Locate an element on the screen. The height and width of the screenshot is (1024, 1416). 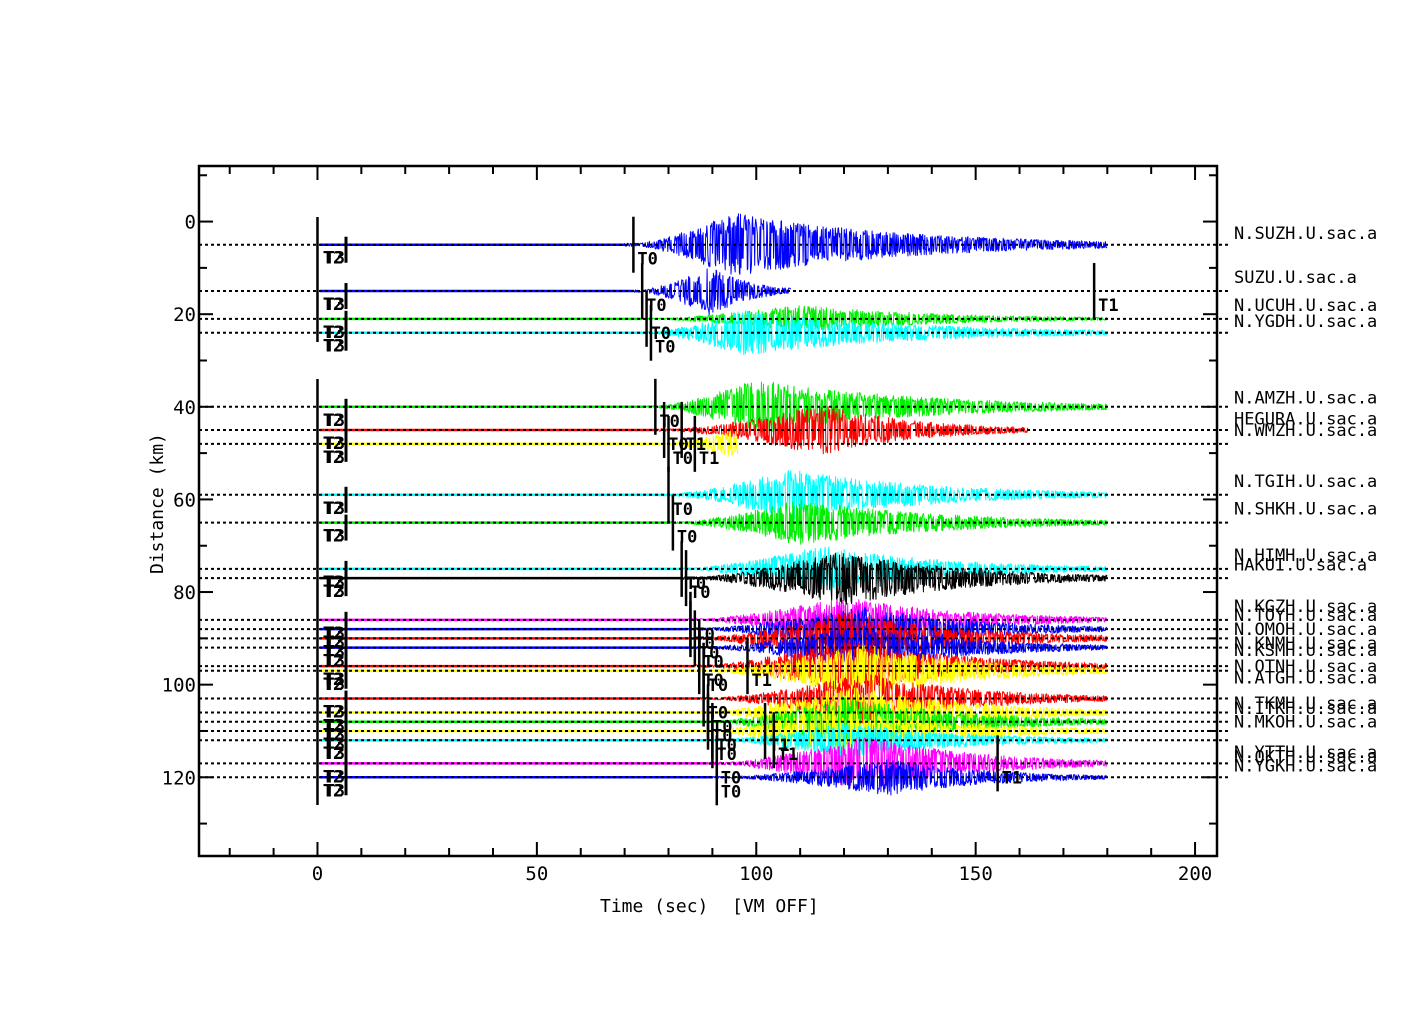
station-label: N.KSMH.U.sac.a is located at coordinates (1305, 651).